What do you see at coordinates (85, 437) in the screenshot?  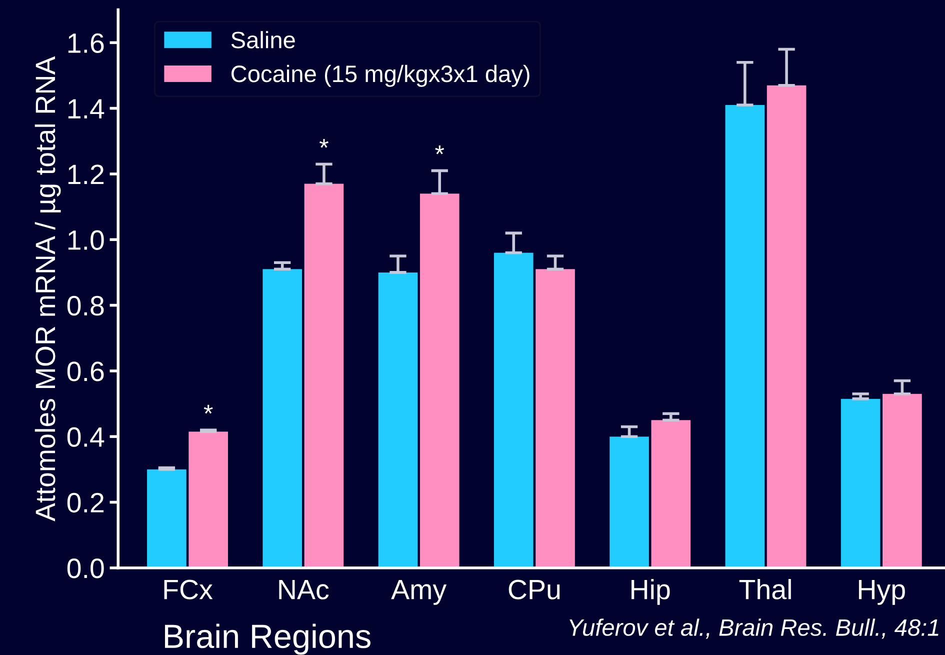 I see `y-tick-label: 0.4` at bounding box center [85, 437].